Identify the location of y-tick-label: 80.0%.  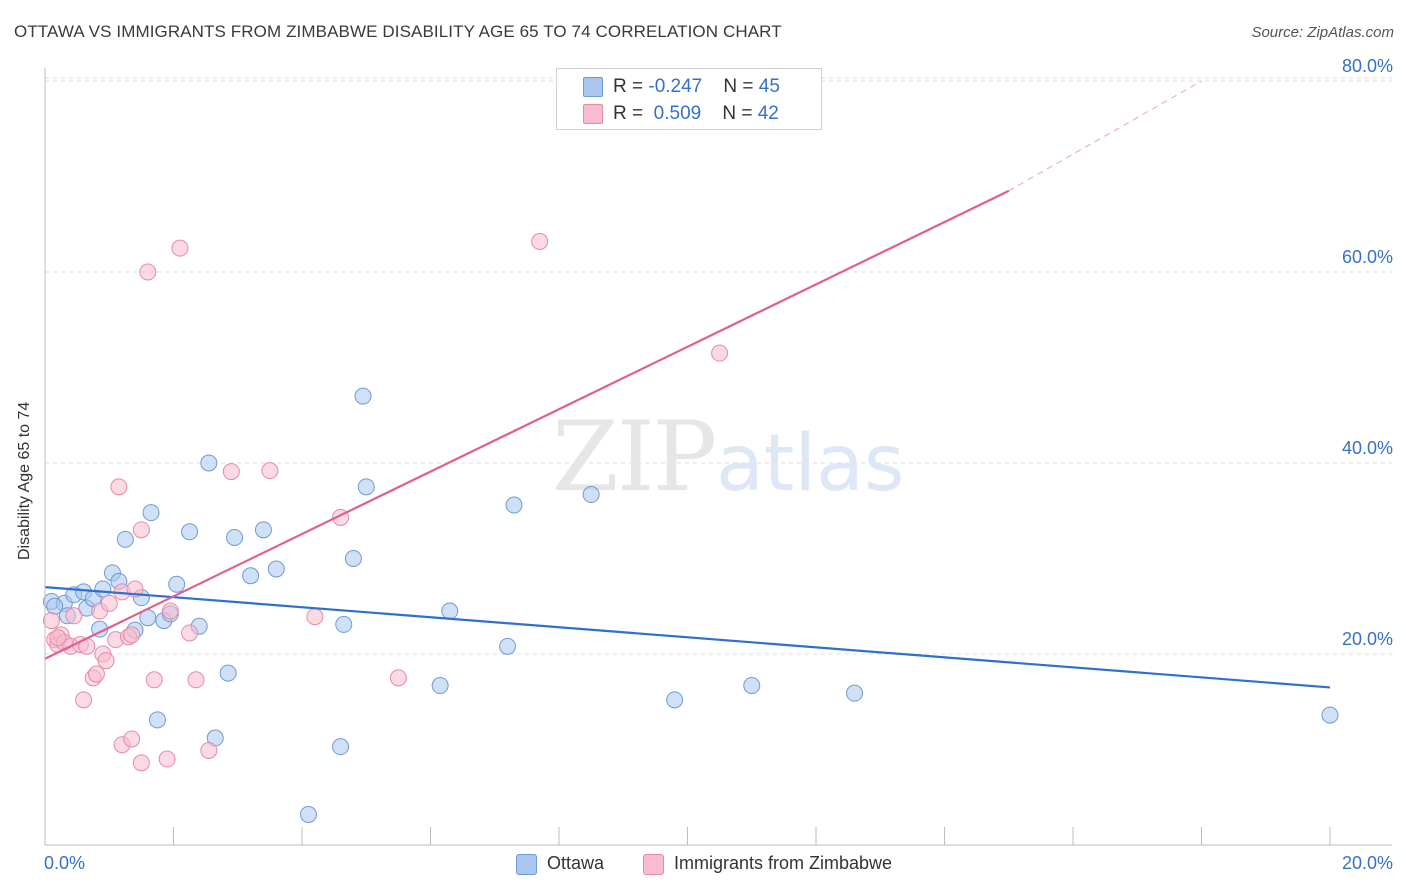
(1367, 66).